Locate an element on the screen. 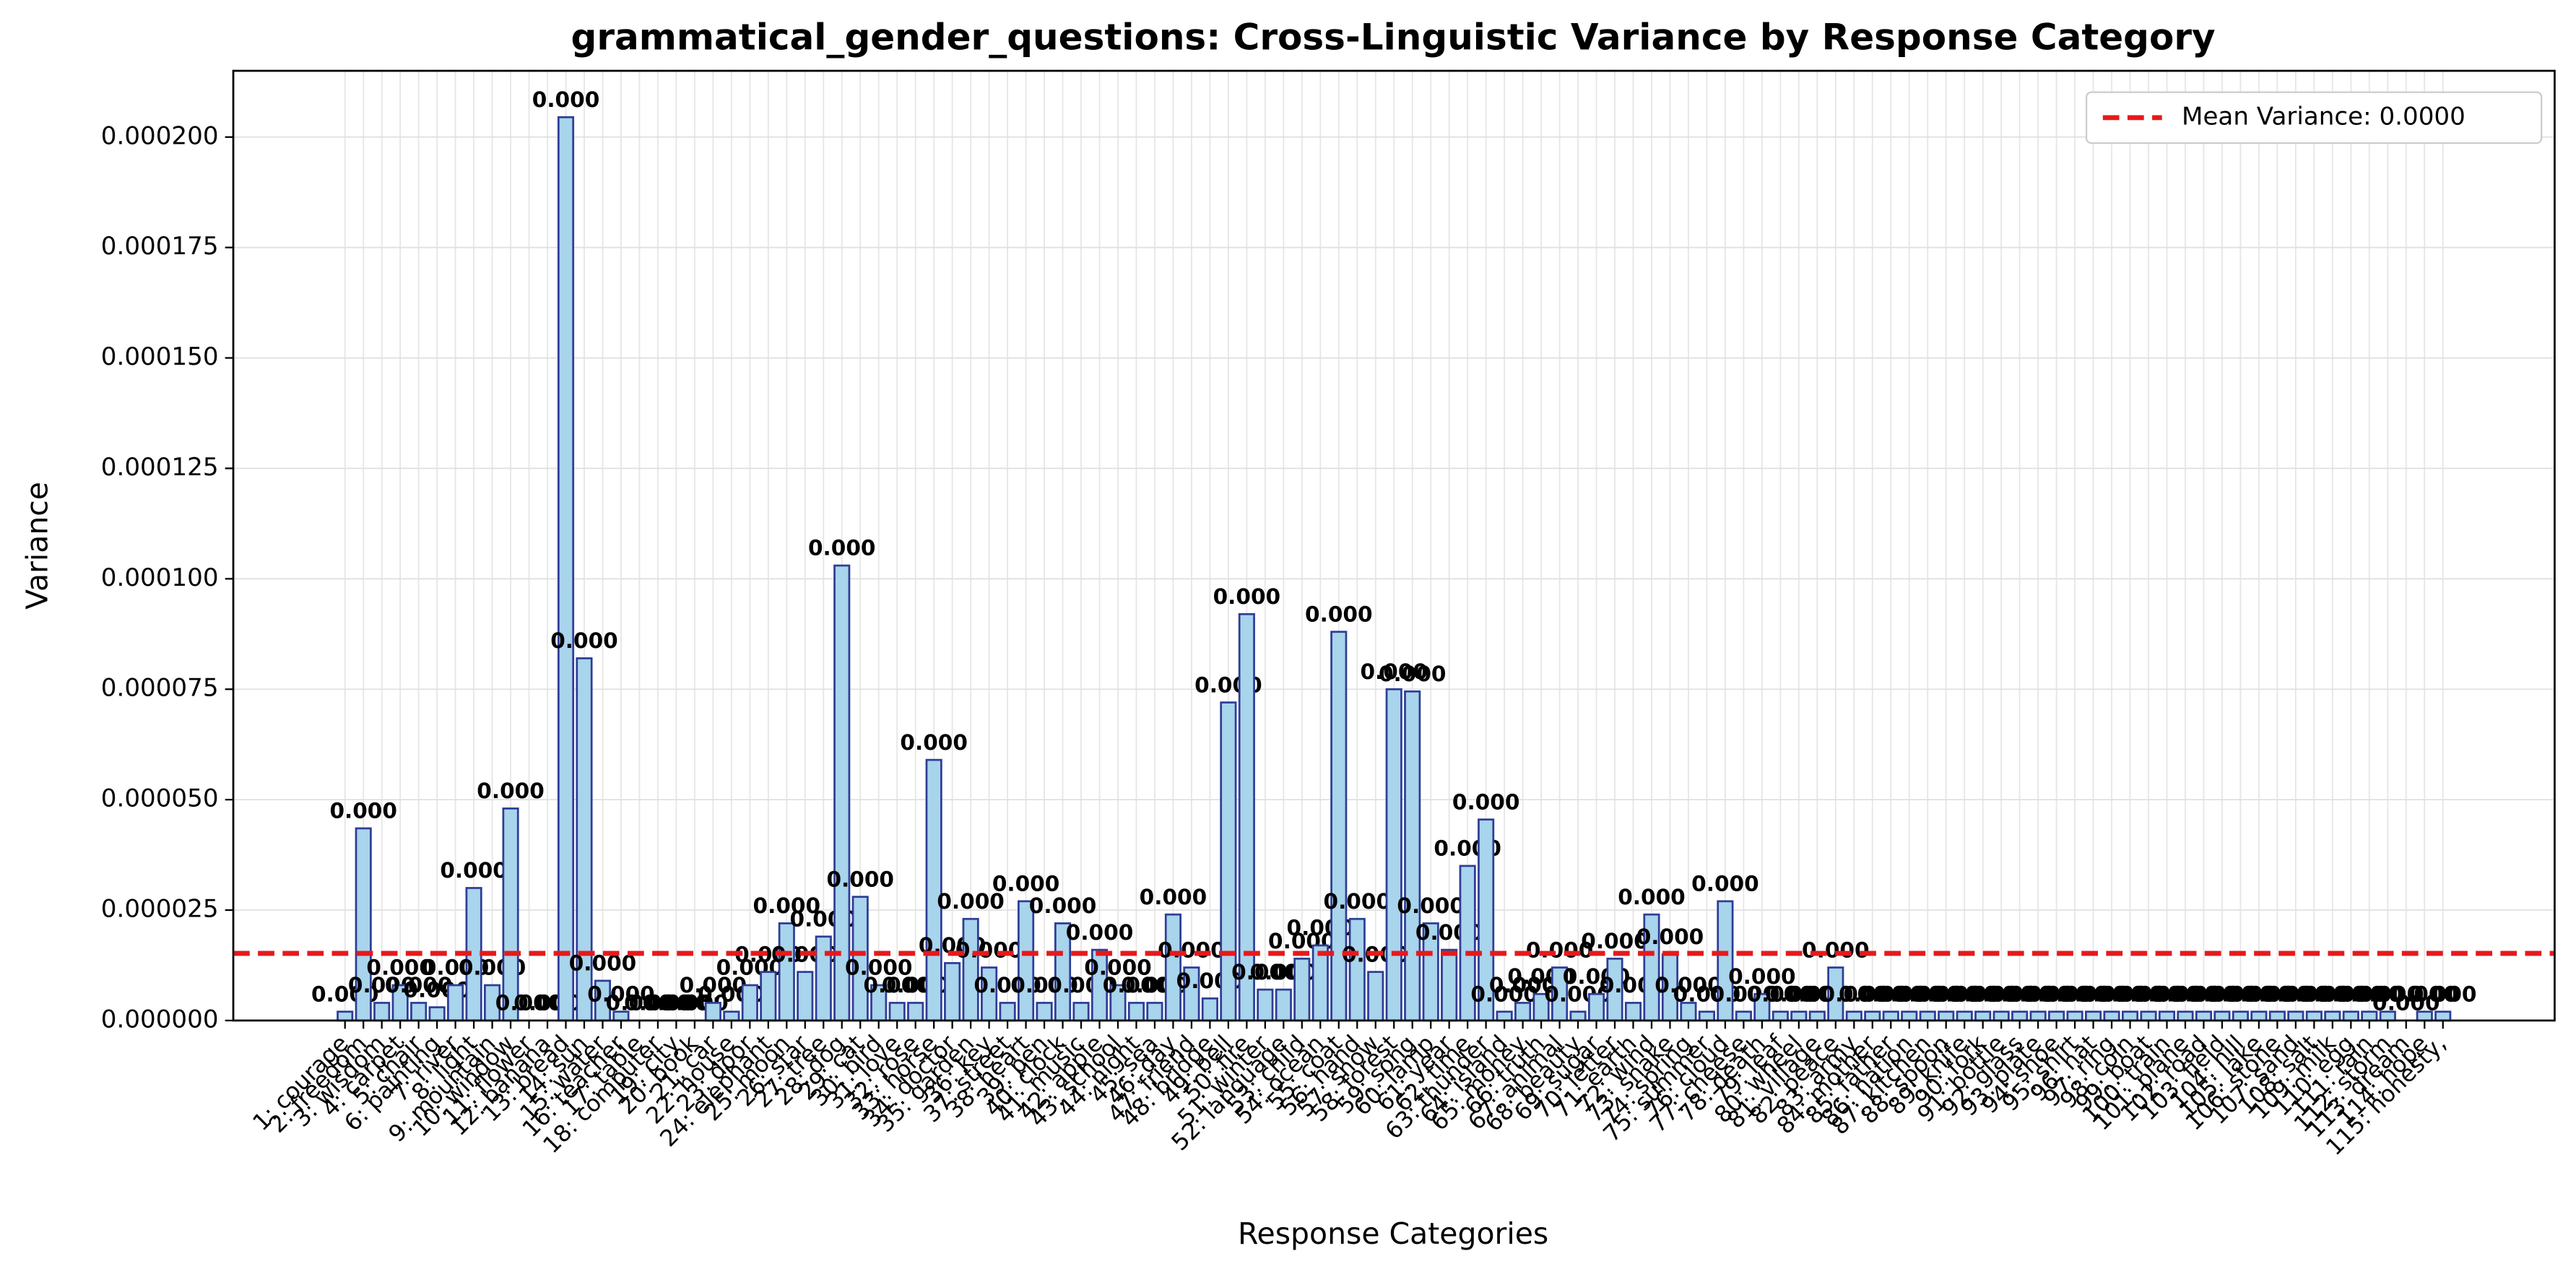 The image size is (2576, 1277). y-tick-label: 0.000175 is located at coordinates (160, 246).